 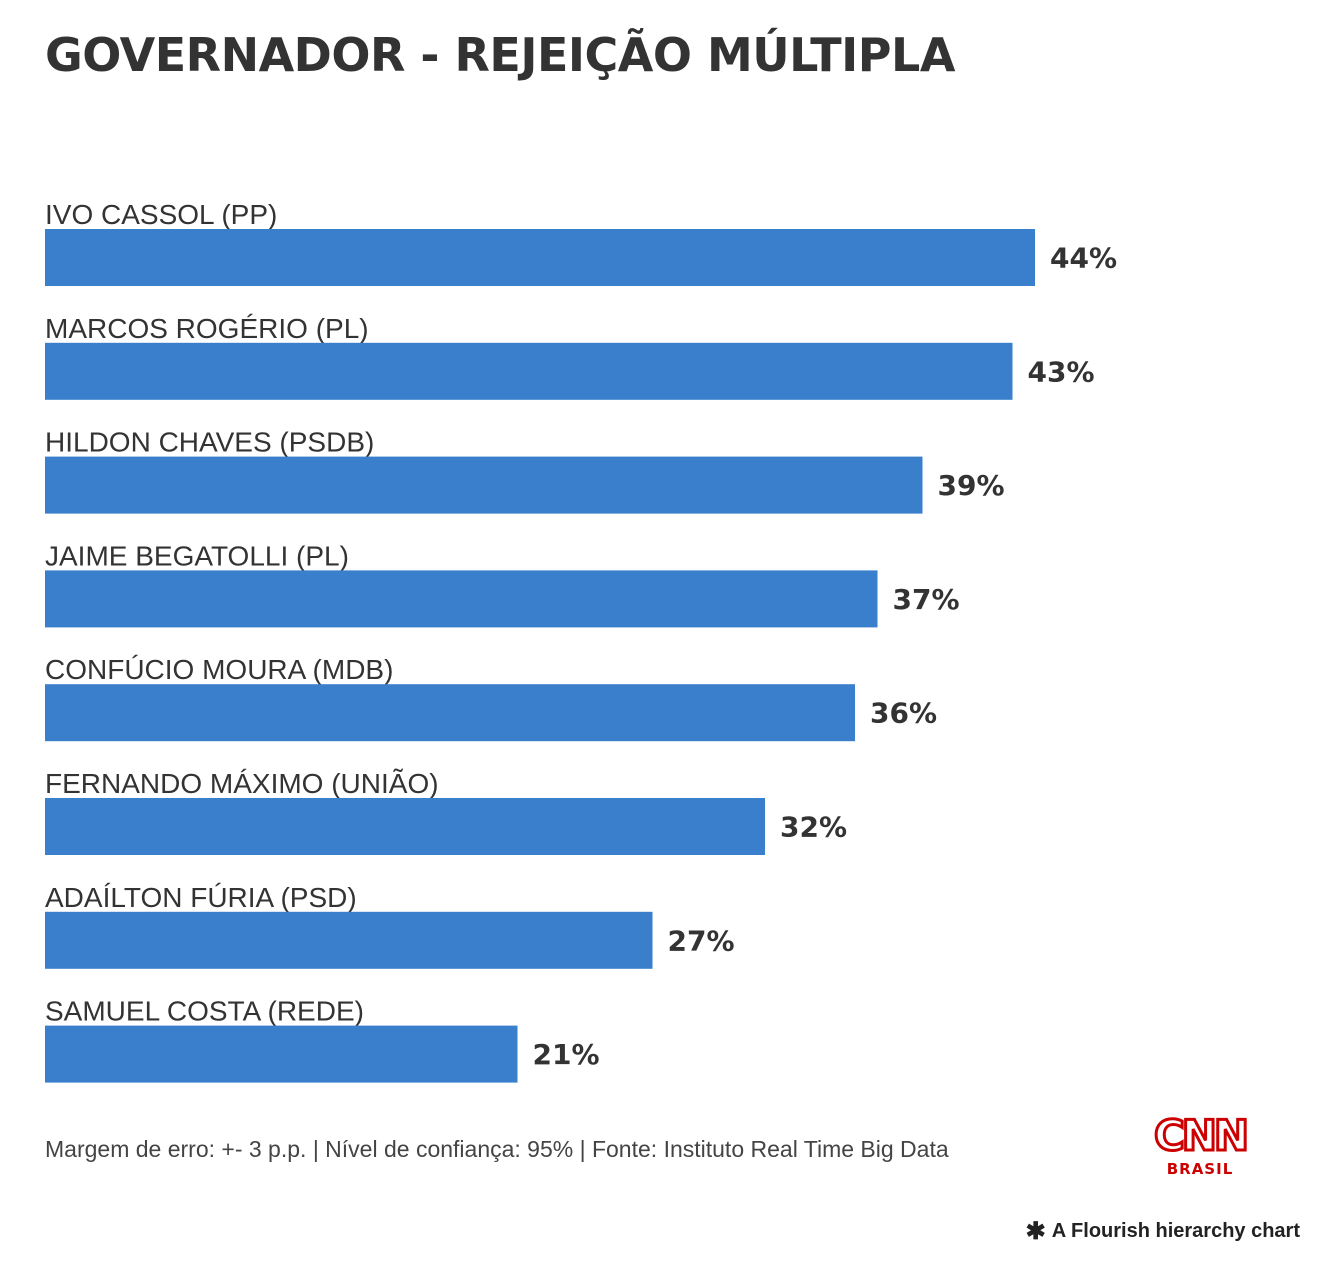 I want to click on category-label: HILDON CHAVES (PSDB), so click(x=209, y=442).